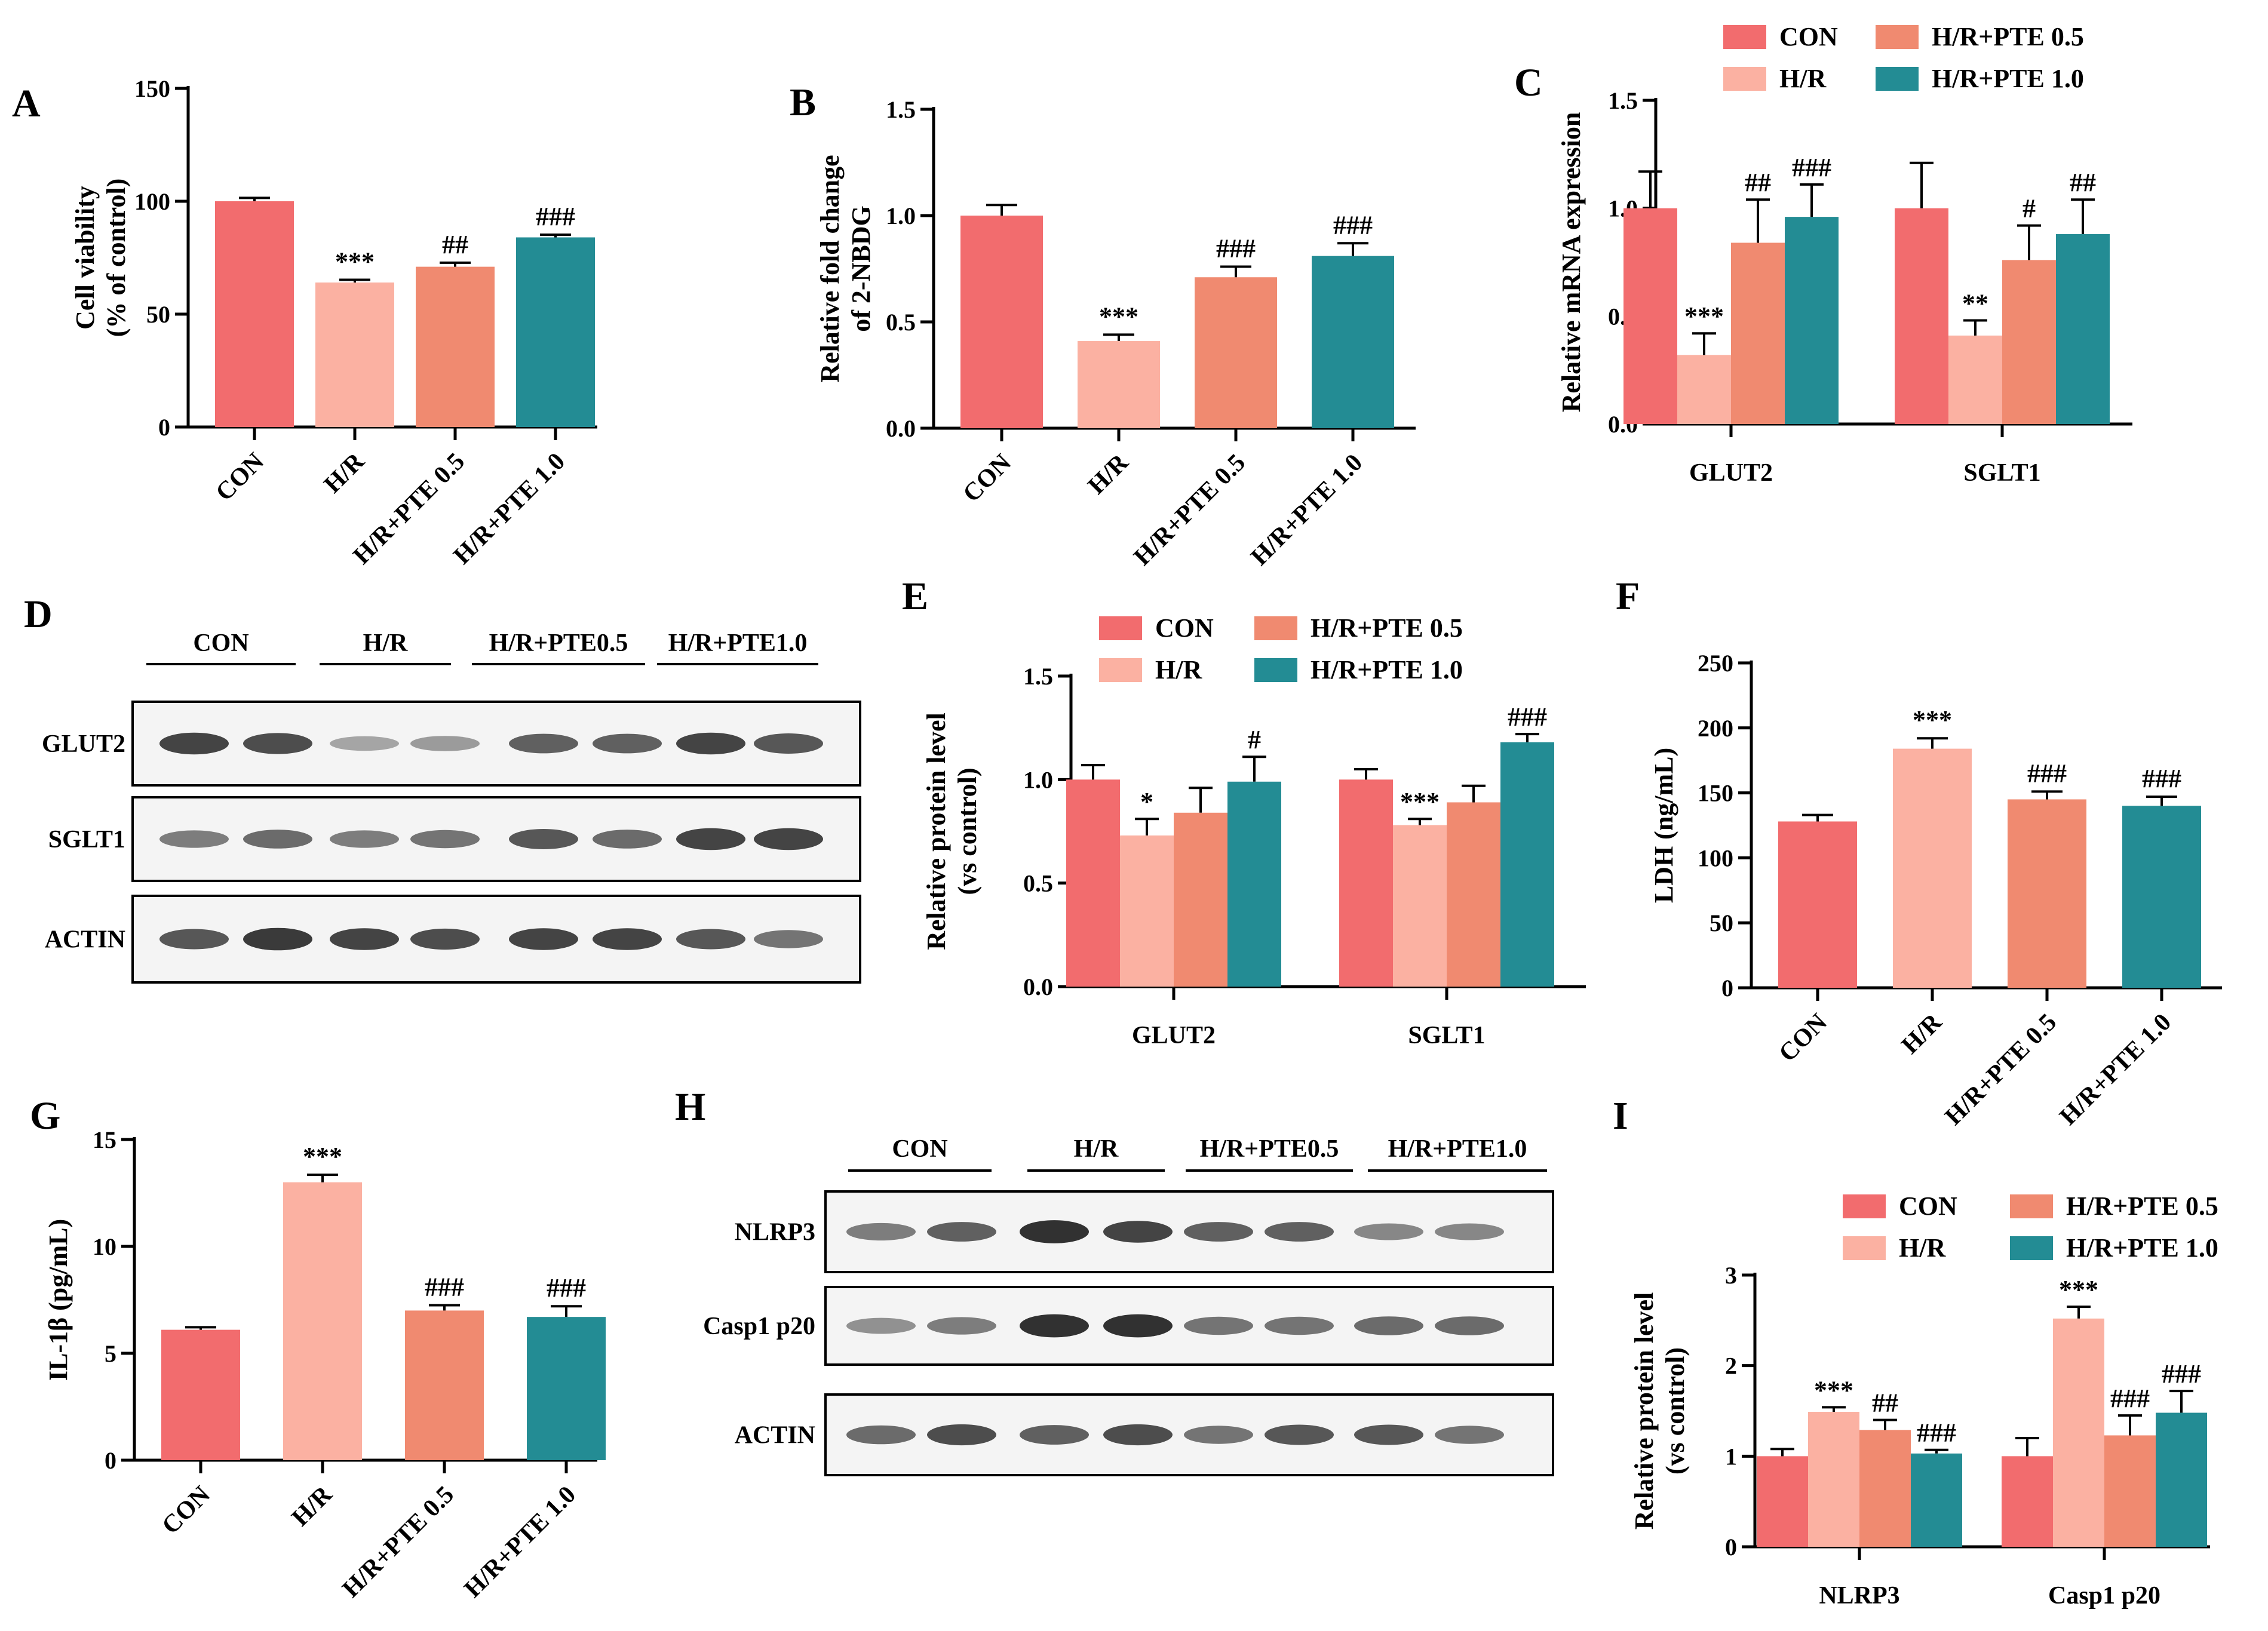 The height and width of the screenshot is (1631, 2268). I want to click on y-tick-label: 1.0, so click(1038, 779).